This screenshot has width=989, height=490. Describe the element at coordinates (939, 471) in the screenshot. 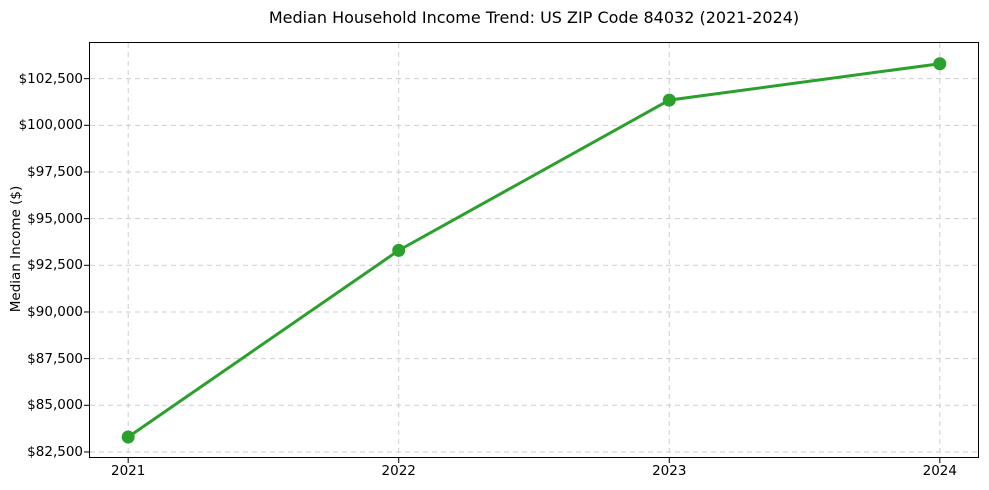

I see `x-tick-label: 2024` at that location.